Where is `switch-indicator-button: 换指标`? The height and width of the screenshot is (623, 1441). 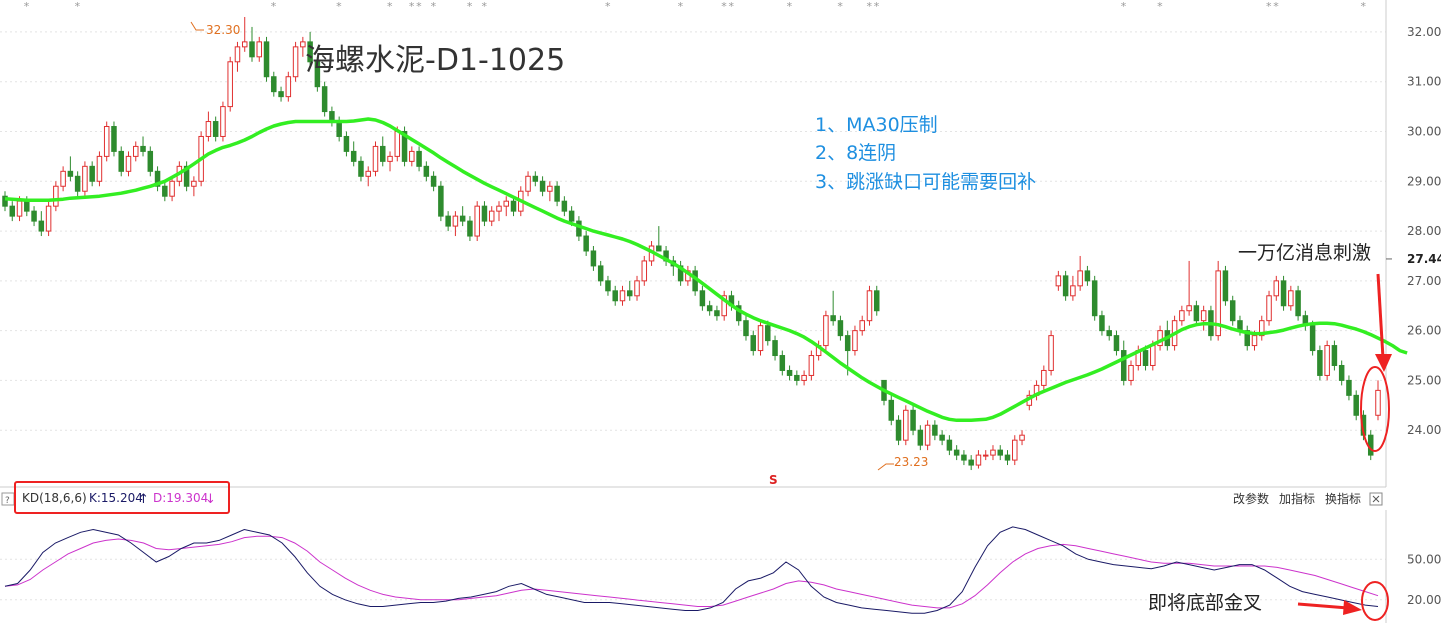
switch-indicator-button: 换指标 is located at coordinates (1343, 498).